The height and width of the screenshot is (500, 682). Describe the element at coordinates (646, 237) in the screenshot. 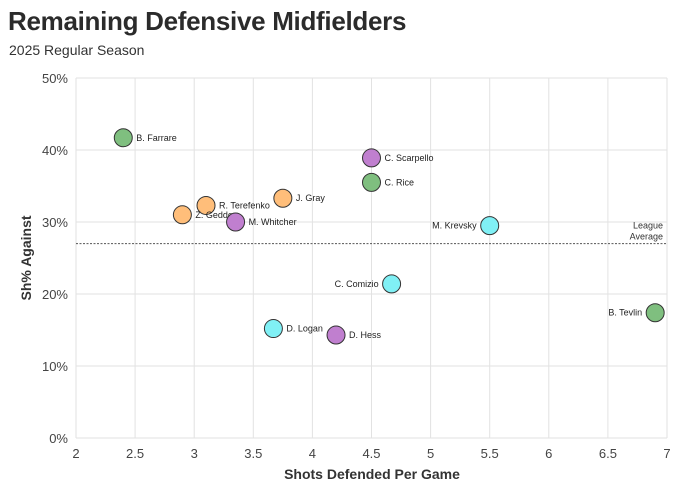

I see `league-average-label: Average` at that location.